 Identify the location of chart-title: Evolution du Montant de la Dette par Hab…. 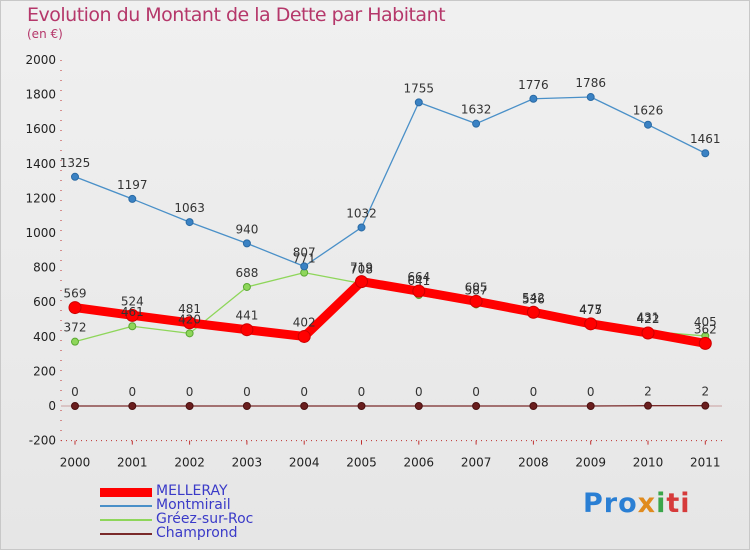
(236, 15).